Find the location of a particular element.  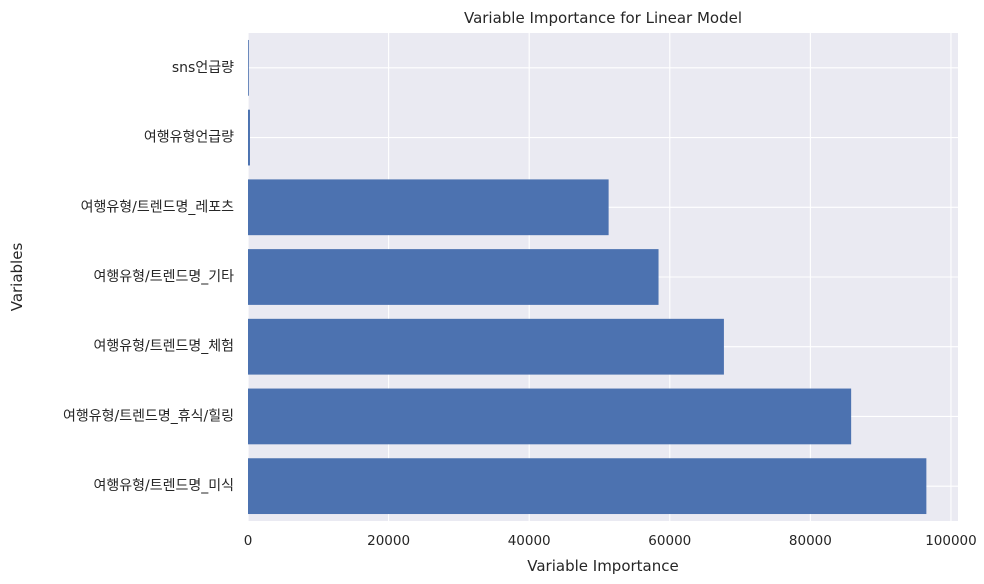

x-tick-label: 20000 is located at coordinates (388, 541).